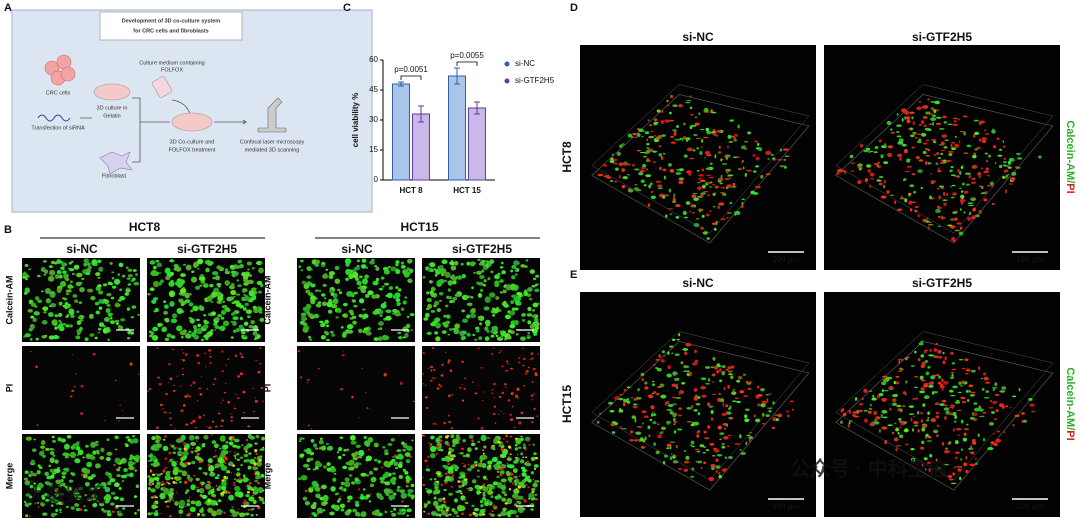 This screenshot has height=522, width=1080. What do you see at coordinates (698, 404) in the screenshot?
I see `volume-render` at bounding box center [698, 404].